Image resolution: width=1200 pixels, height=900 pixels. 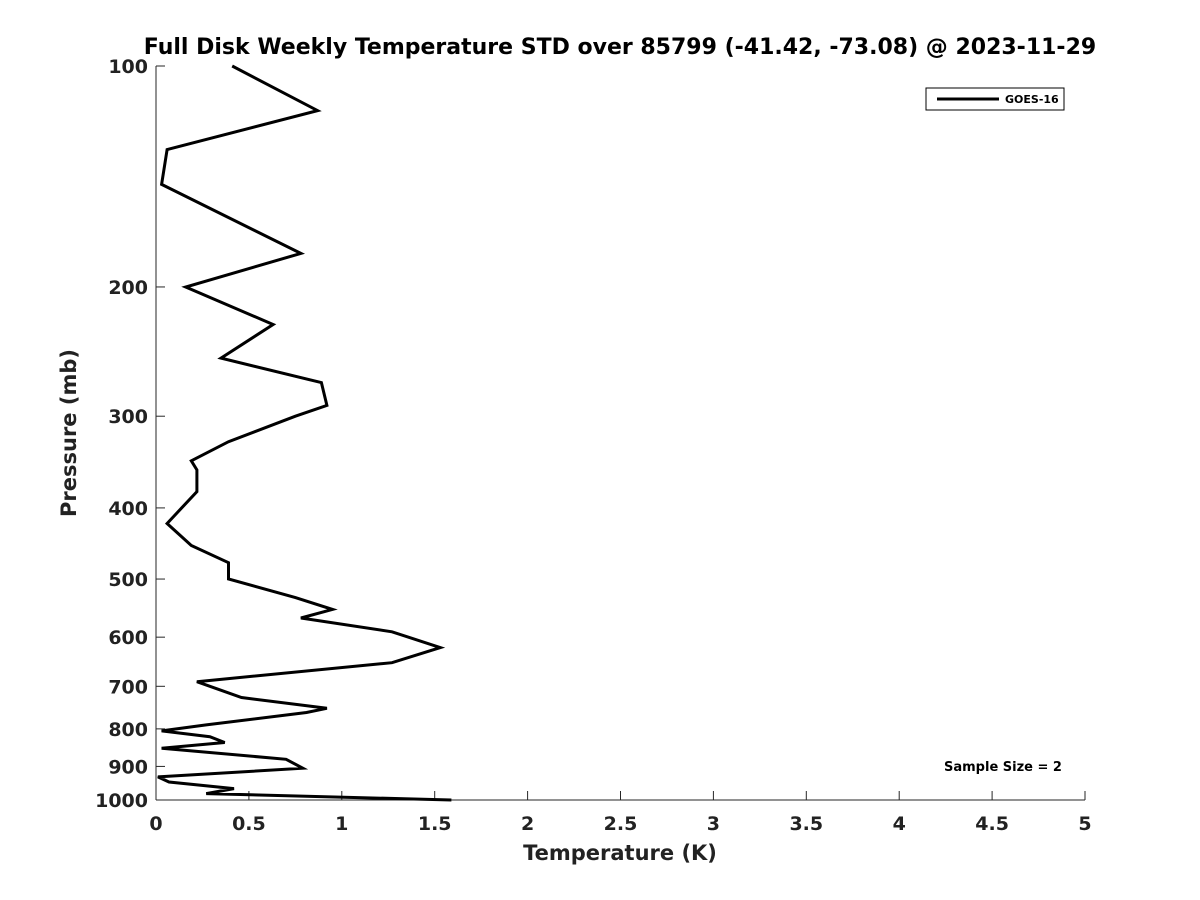 I want to click on x-tick-label: 5, so click(x=1084, y=824).